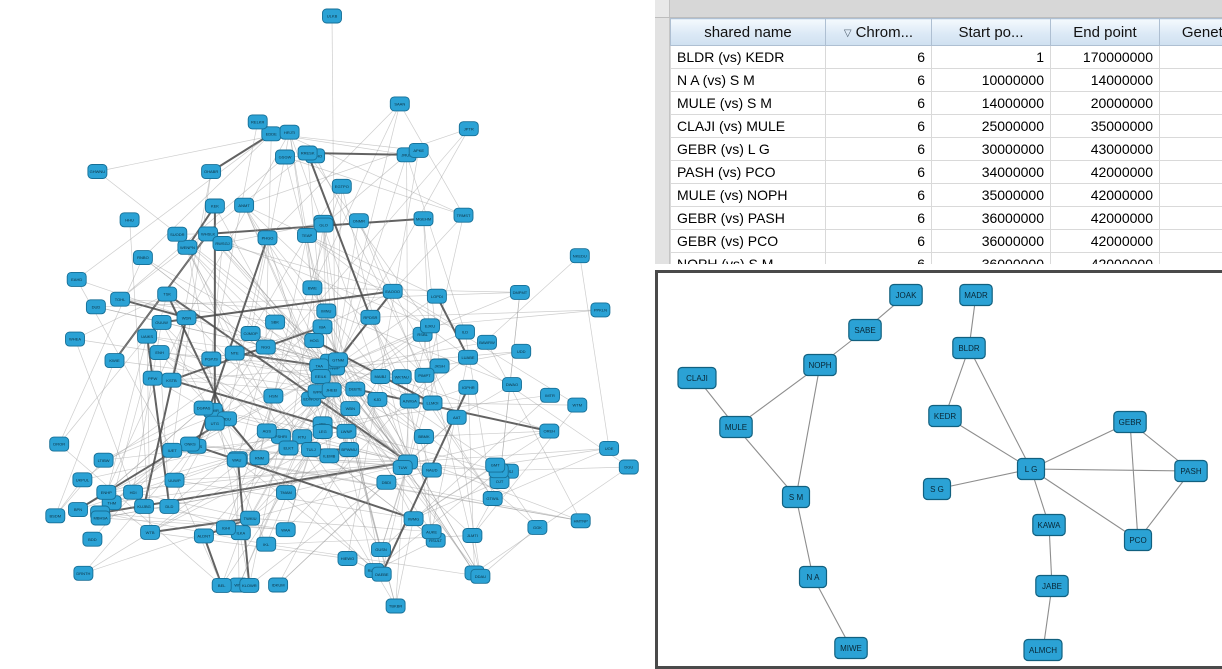 This screenshot has width=1222, height=669. What do you see at coordinates (307, 235) in the screenshot?
I see `network-node: TEAP` at bounding box center [307, 235].